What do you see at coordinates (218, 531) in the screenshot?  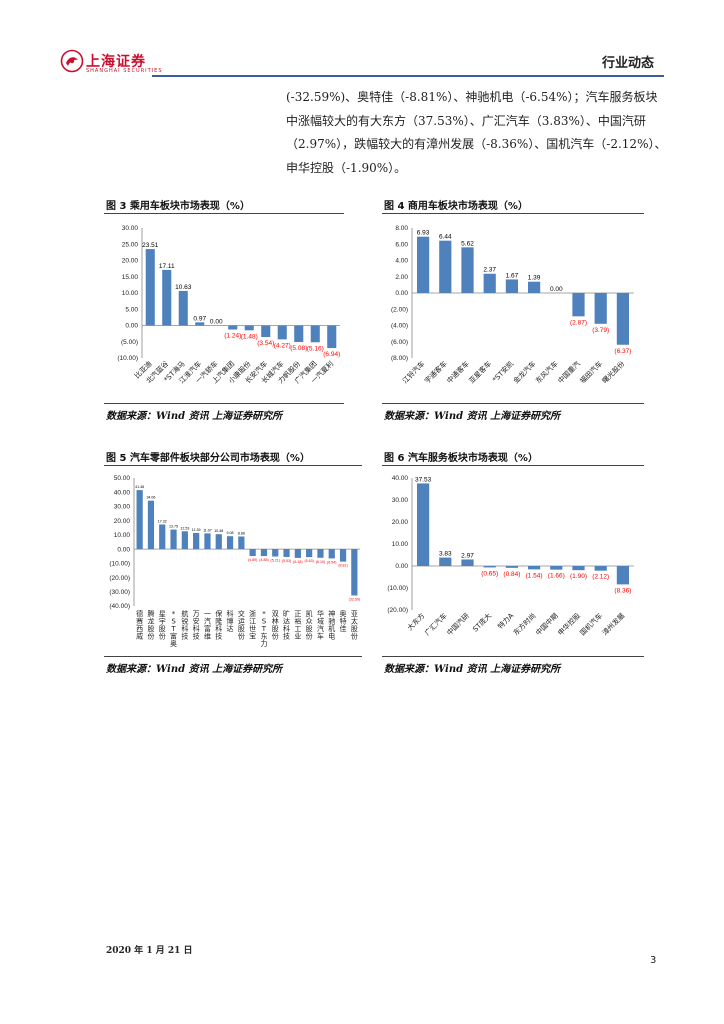 I see `bar-value-label: 10.48` at bounding box center [218, 531].